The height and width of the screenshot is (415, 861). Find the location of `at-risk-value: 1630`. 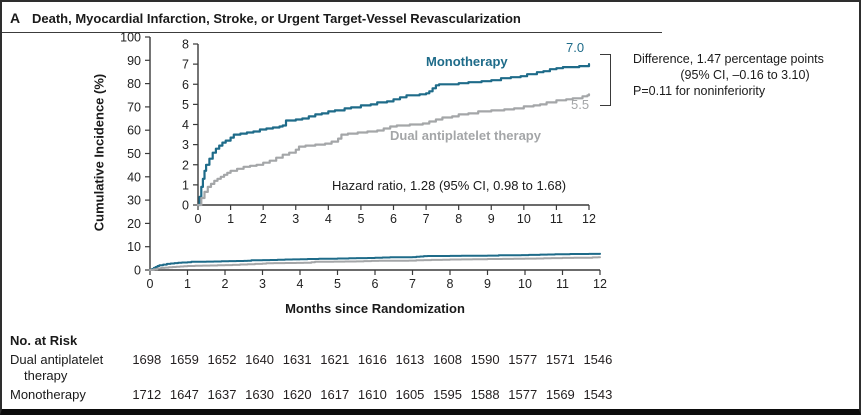

at-risk-value: 1630 is located at coordinates (260, 394).